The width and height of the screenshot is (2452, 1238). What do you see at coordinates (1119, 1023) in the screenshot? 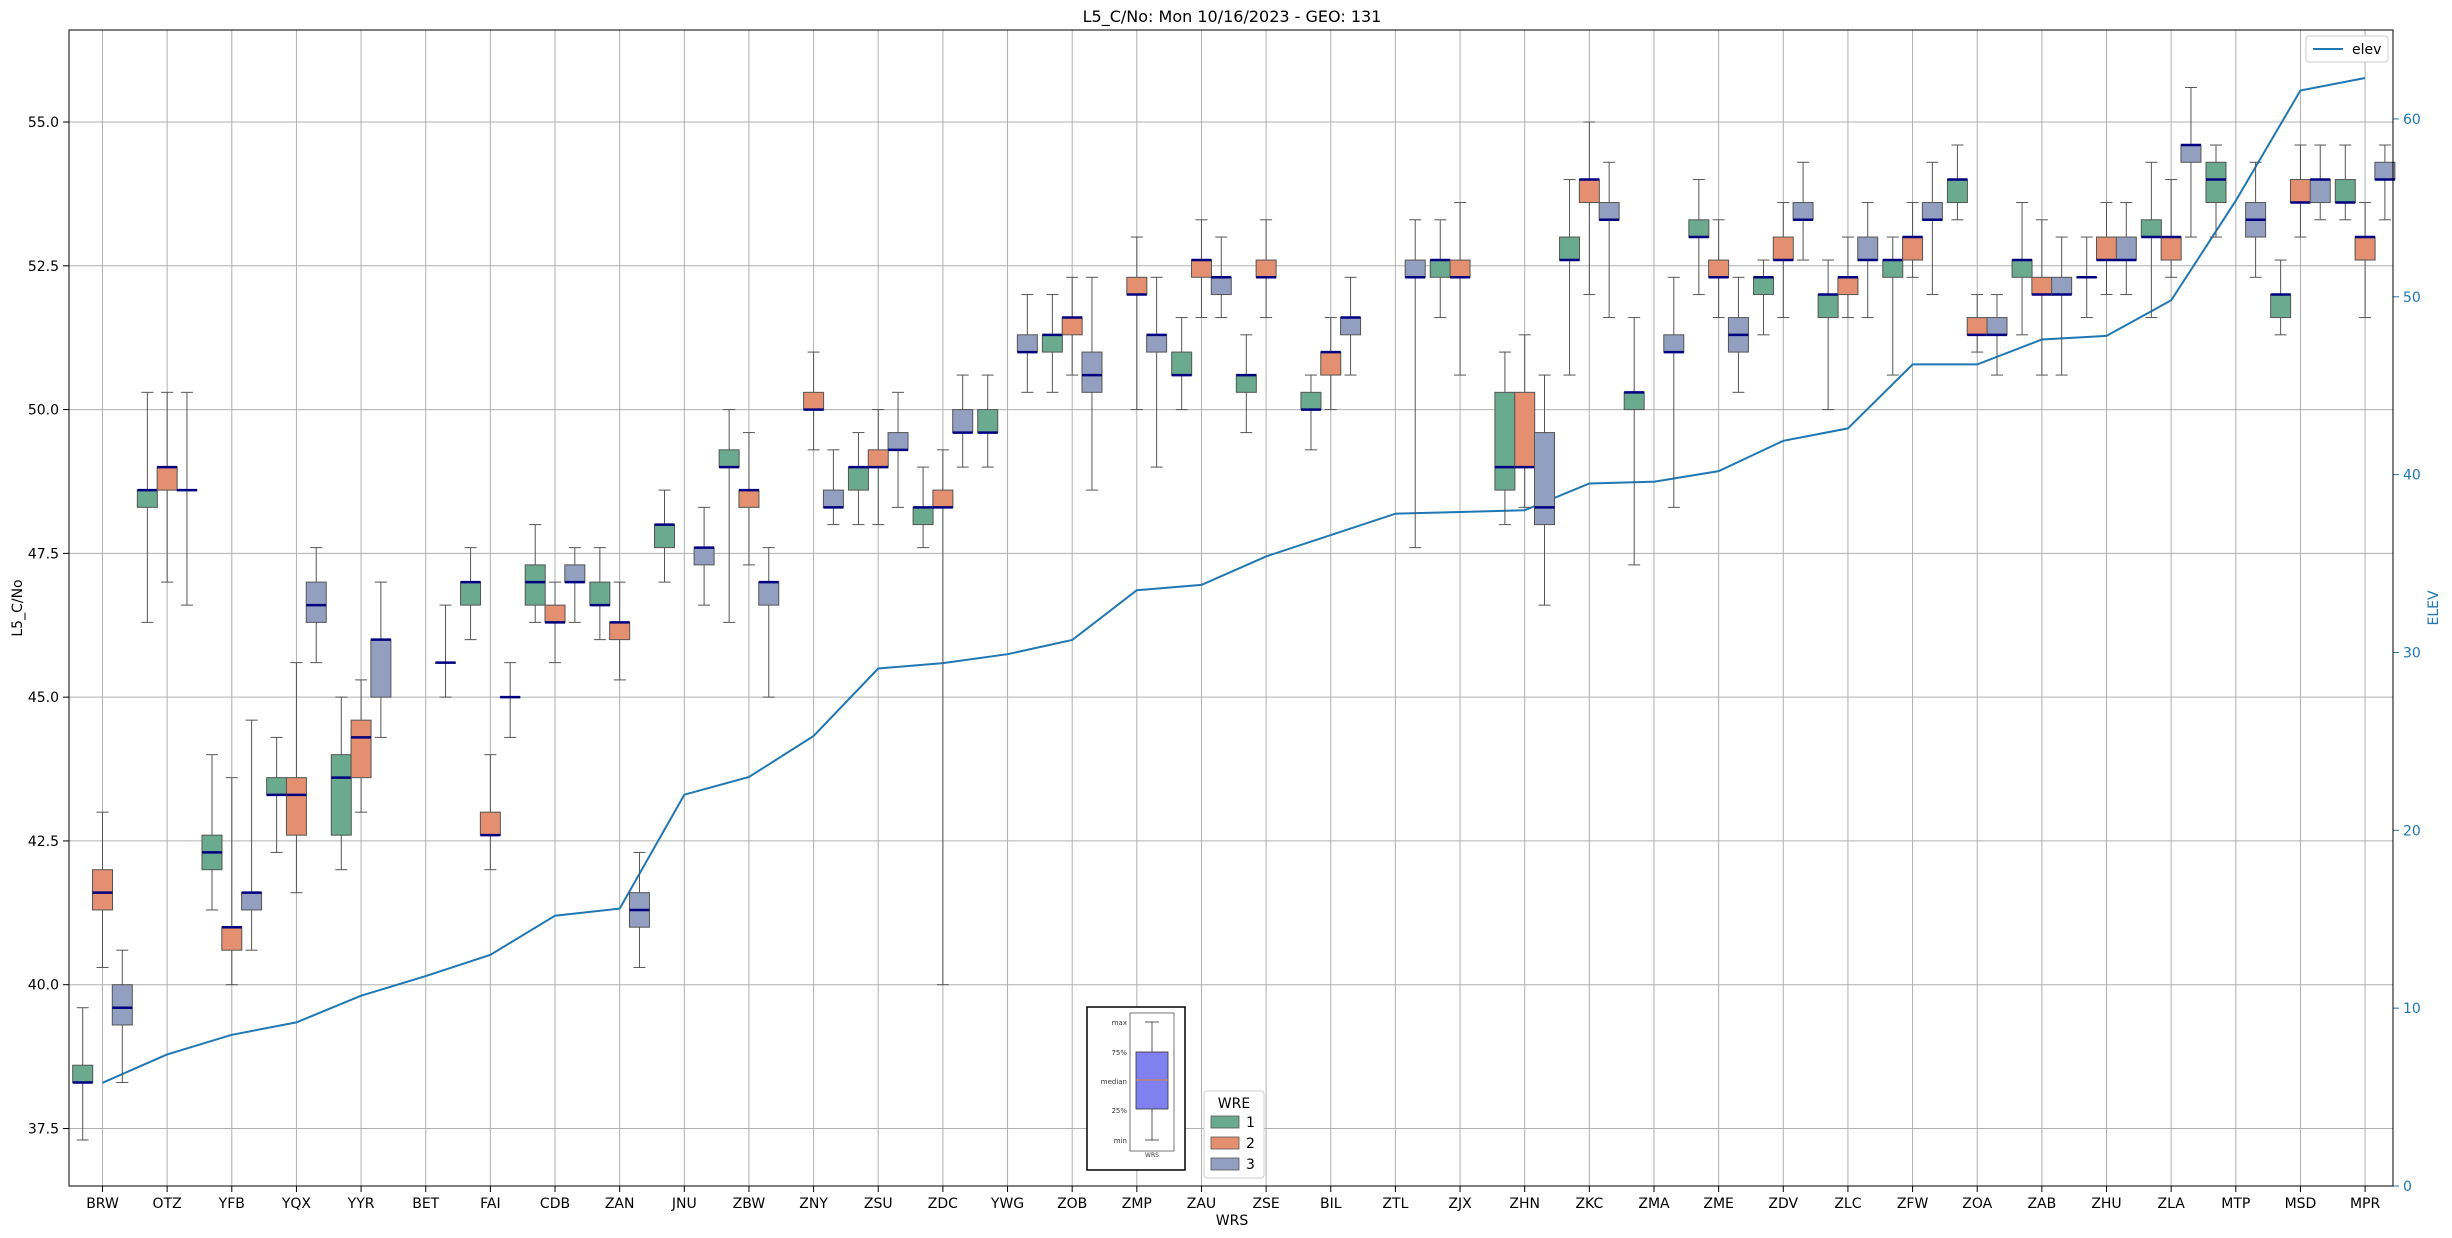
I see `key-label: max` at bounding box center [1119, 1023].